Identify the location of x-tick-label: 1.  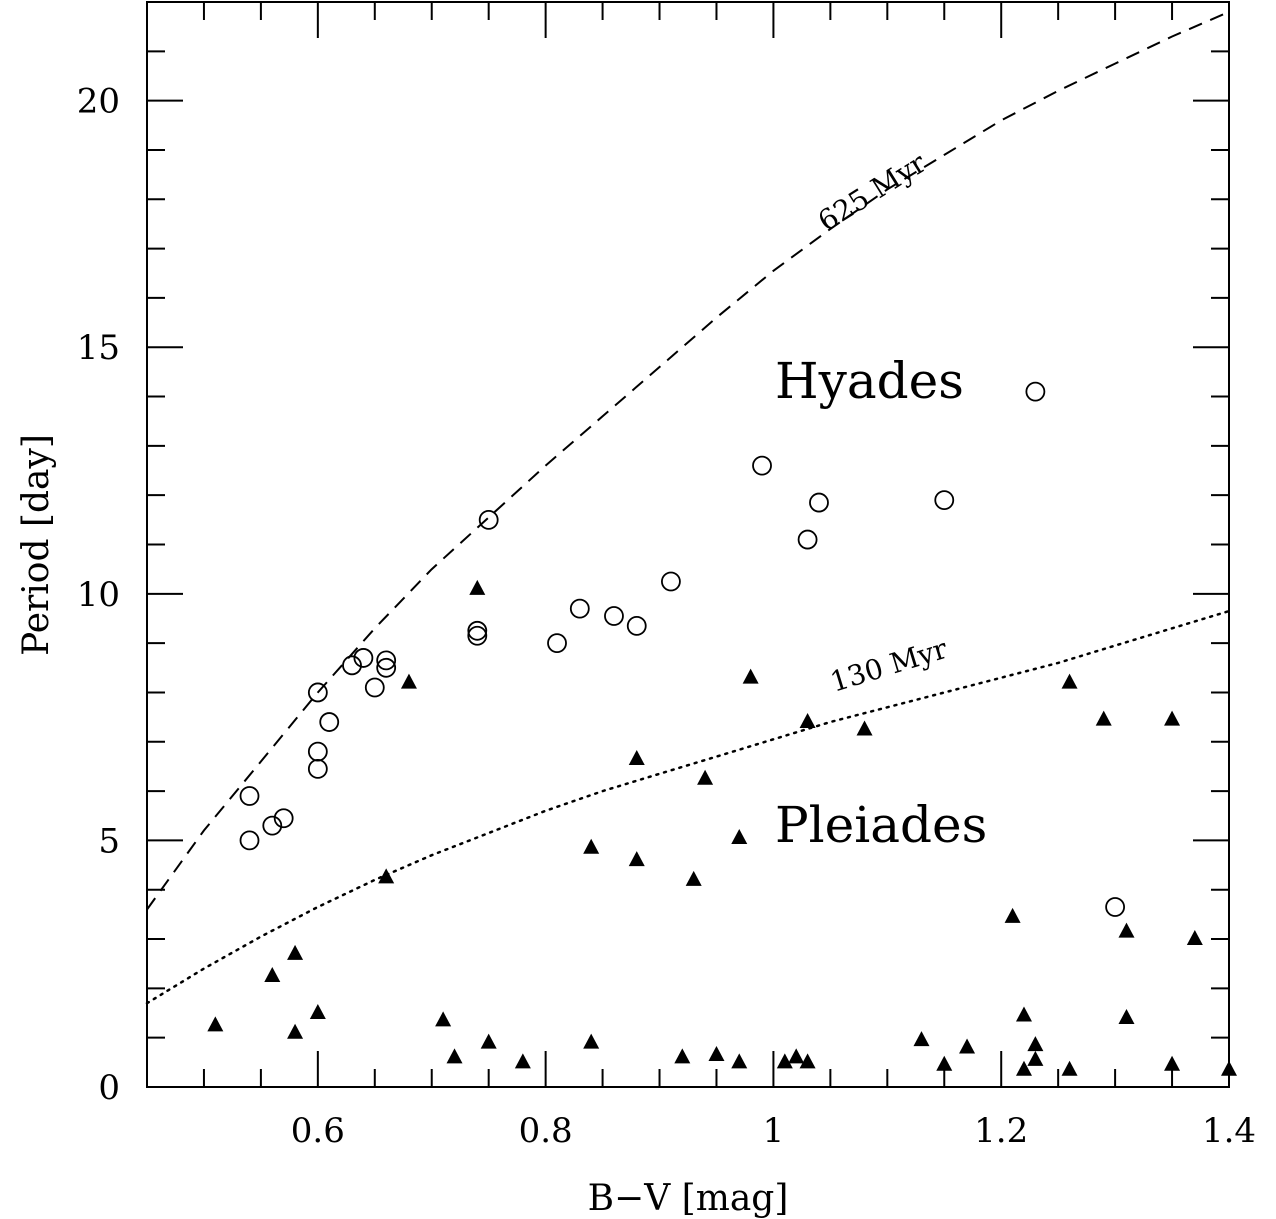
(774, 1131).